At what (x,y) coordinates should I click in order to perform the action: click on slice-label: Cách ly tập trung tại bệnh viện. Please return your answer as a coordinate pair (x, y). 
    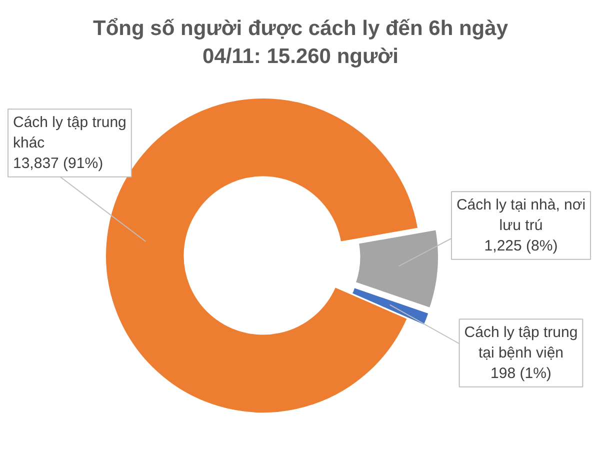
    Looking at the image, I should click on (521, 343).